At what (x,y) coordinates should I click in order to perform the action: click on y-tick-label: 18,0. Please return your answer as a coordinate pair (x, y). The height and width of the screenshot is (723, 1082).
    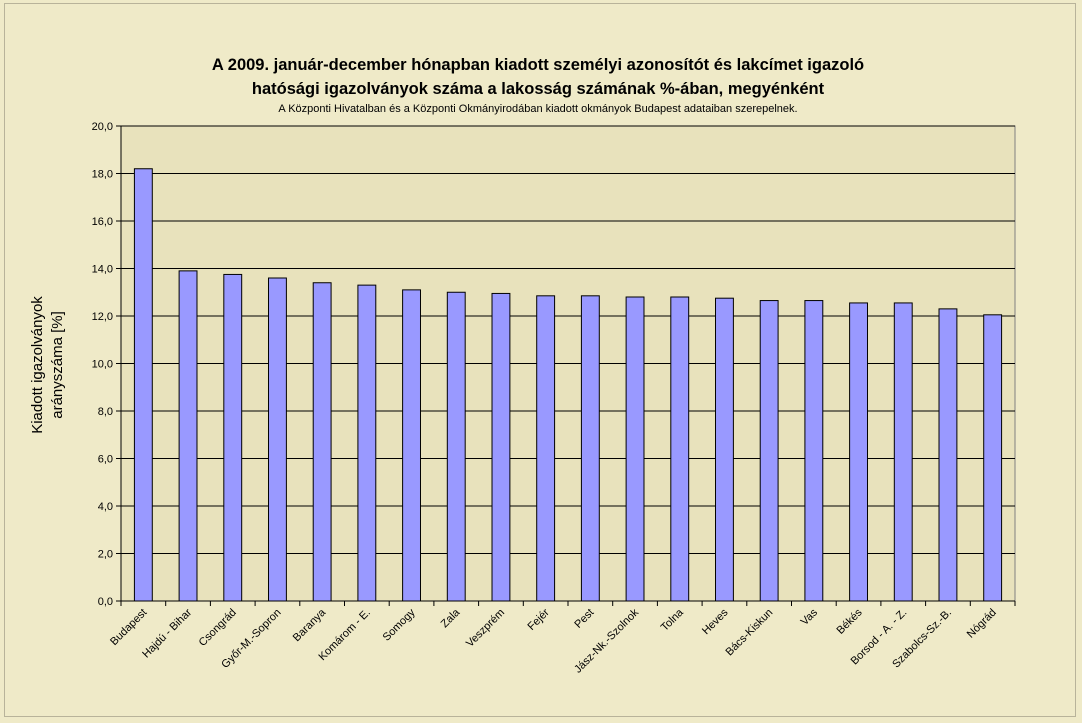
    Looking at the image, I should click on (102, 175).